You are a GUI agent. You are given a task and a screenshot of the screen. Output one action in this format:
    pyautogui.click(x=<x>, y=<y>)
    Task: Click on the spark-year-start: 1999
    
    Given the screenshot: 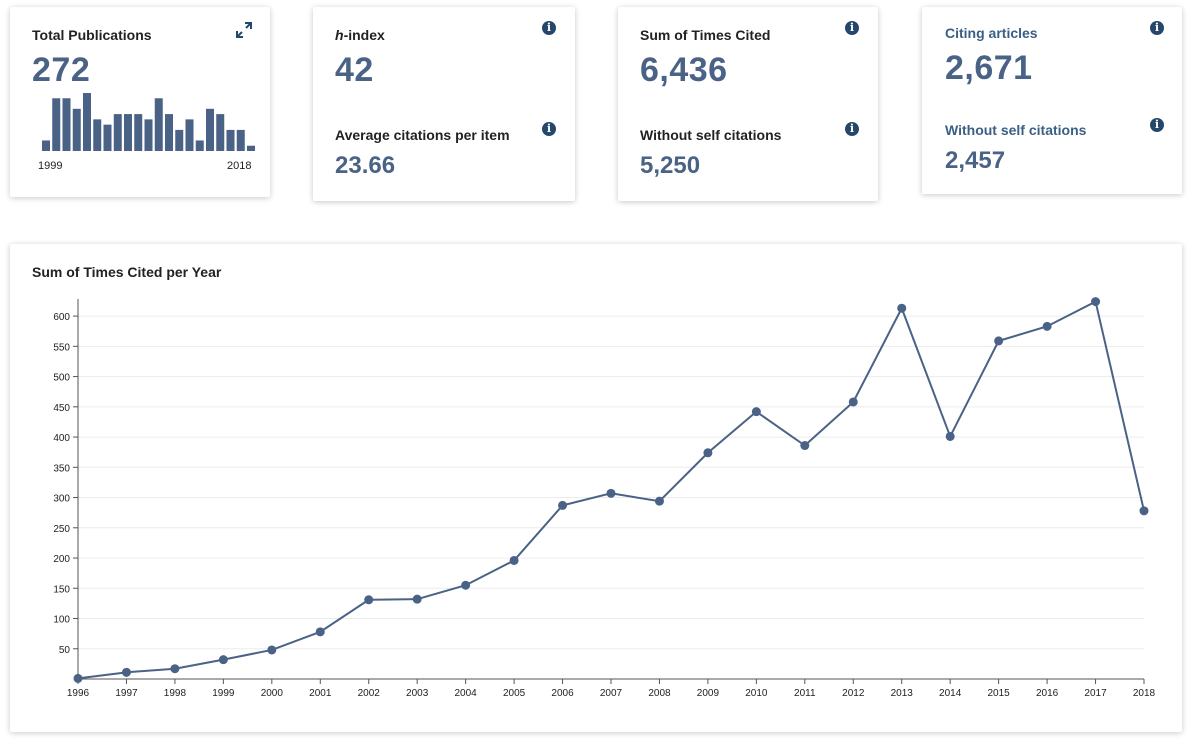 What is the action you would take?
    pyautogui.click(x=50, y=166)
    